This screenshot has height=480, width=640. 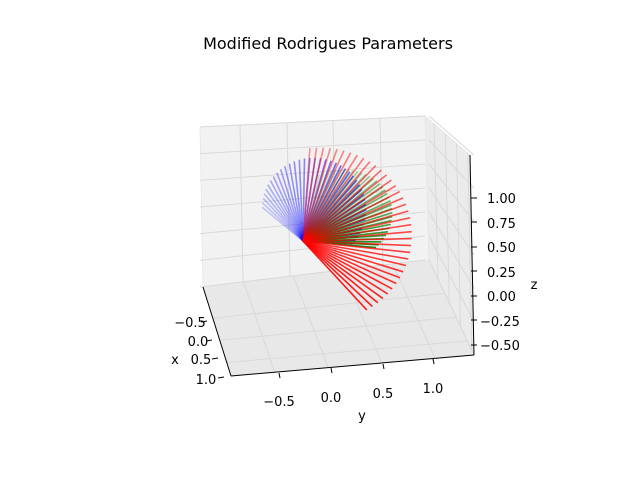 What do you see at coordinates (175, 360) in the screenshot?
I see `x-axis-label: x` at bounding box center [175, 360].